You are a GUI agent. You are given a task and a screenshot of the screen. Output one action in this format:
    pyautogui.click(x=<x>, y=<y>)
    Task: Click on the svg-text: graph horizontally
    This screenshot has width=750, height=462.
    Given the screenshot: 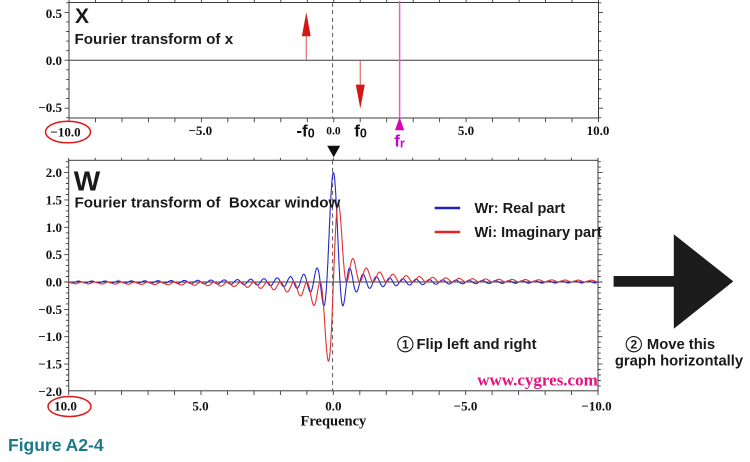 What is the action you would take?
    pyautogui.click(x=679, y=362)
    